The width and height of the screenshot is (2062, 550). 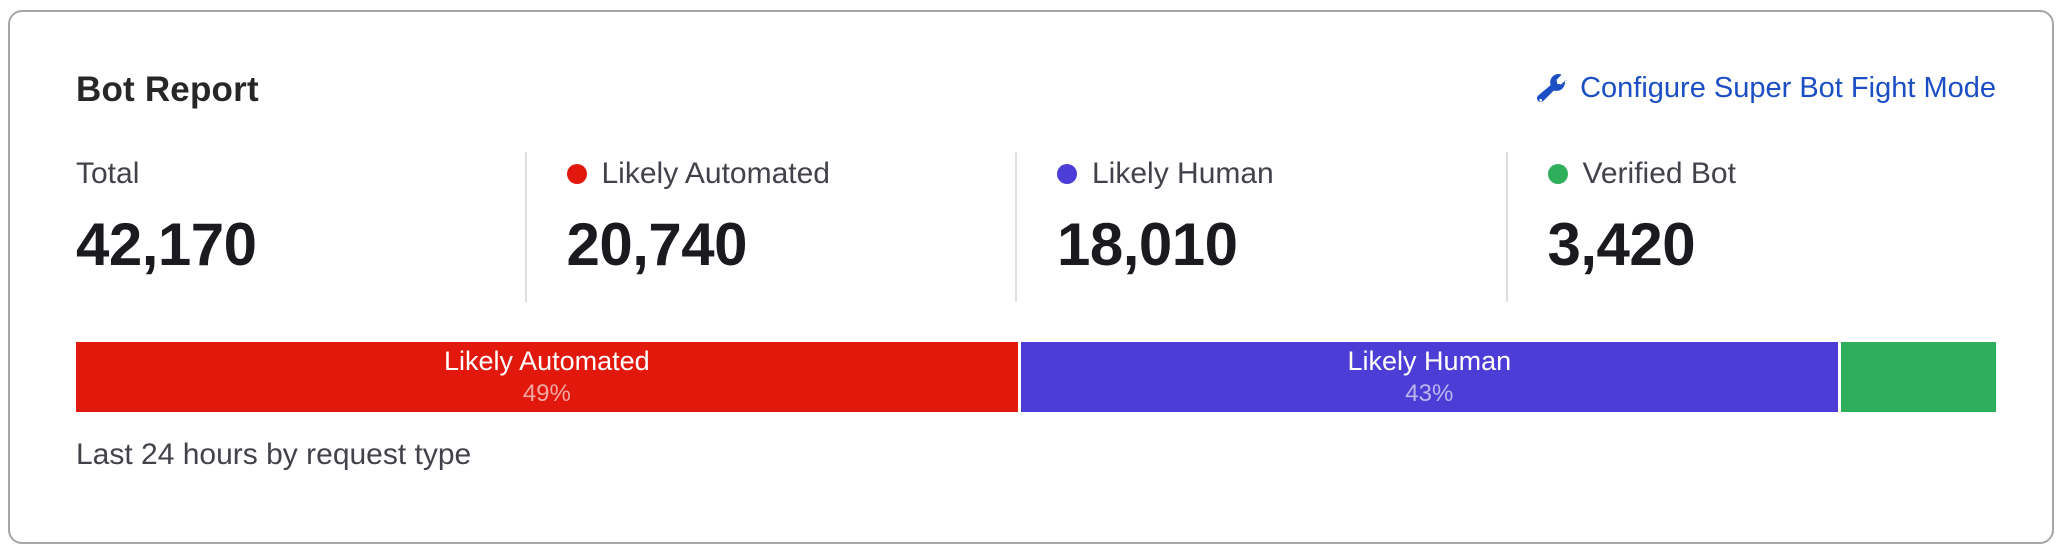 I want to click on stat-total-value: 42,170, so click(x=166, y=244).